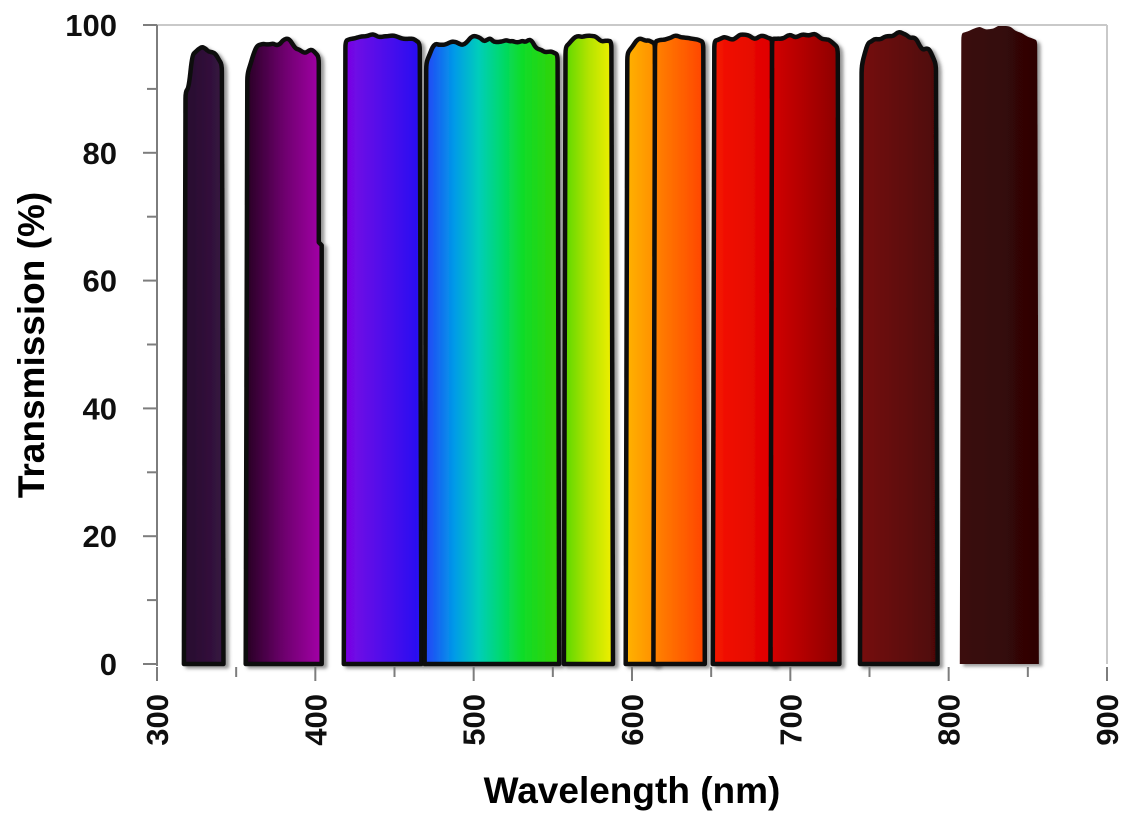 This screenshot has height=826, width=1138. Describe the element at coordinates (157, 720) in the screenshot. I see `x-tick-label: 300` at that location.